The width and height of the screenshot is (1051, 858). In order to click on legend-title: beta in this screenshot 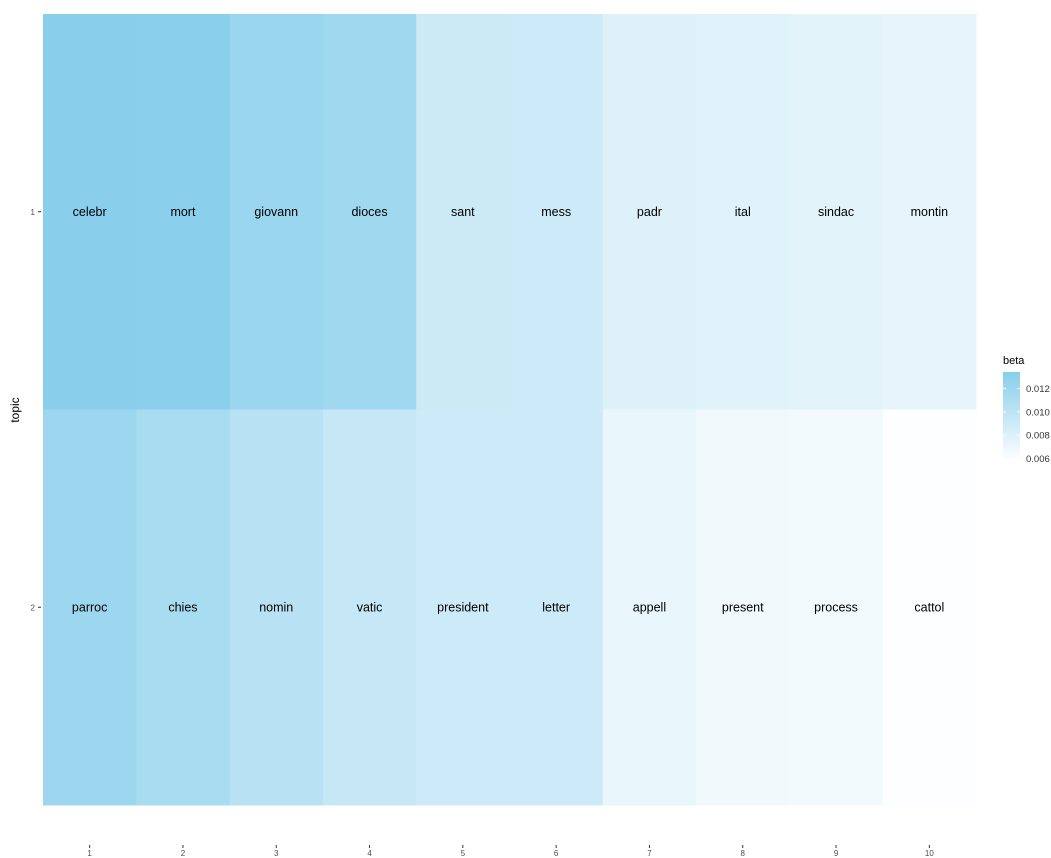, I will do `click(1014, 361)`.